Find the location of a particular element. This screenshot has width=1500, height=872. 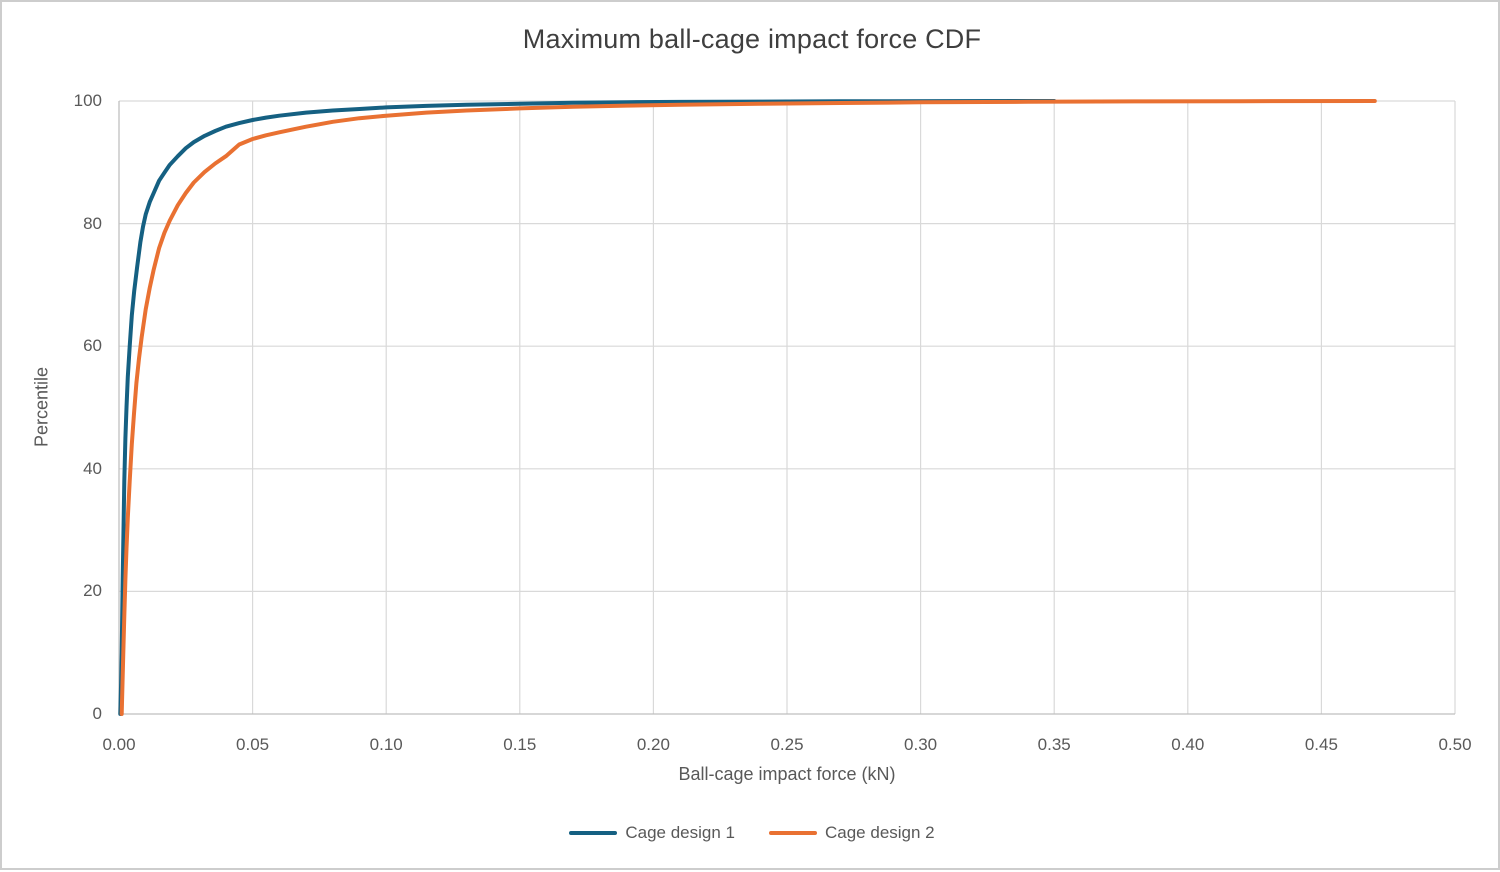

chart-title: Maximum ball-cage impact force CDF is located at coordinates (752, 39).